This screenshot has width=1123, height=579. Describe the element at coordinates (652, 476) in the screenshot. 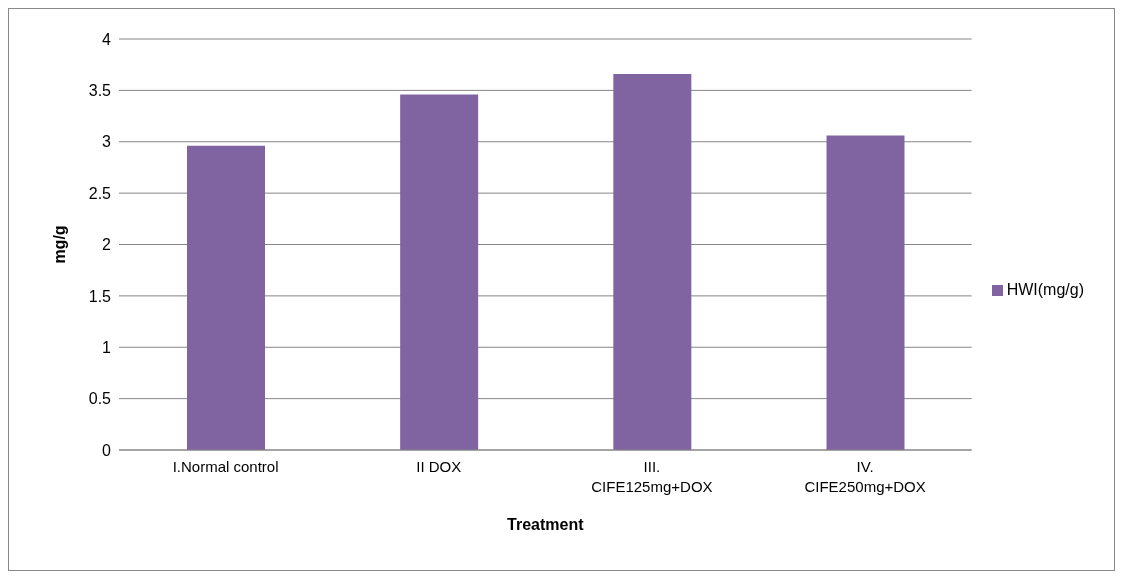

I see `x-tick-label: III. CIFE125mg+DOX` at that location.